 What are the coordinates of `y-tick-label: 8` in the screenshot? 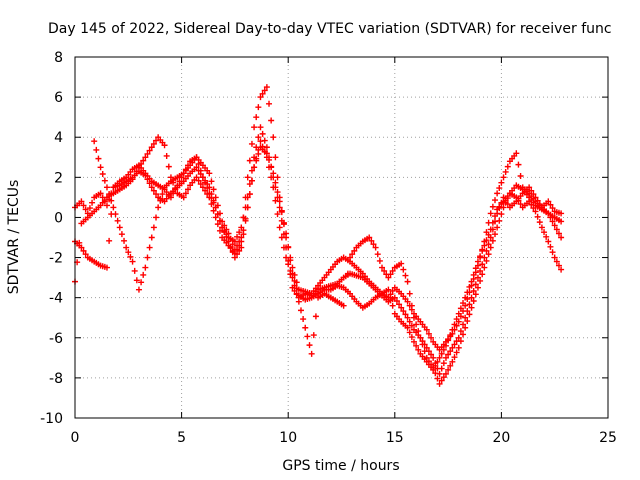 It's located at (58, 58).